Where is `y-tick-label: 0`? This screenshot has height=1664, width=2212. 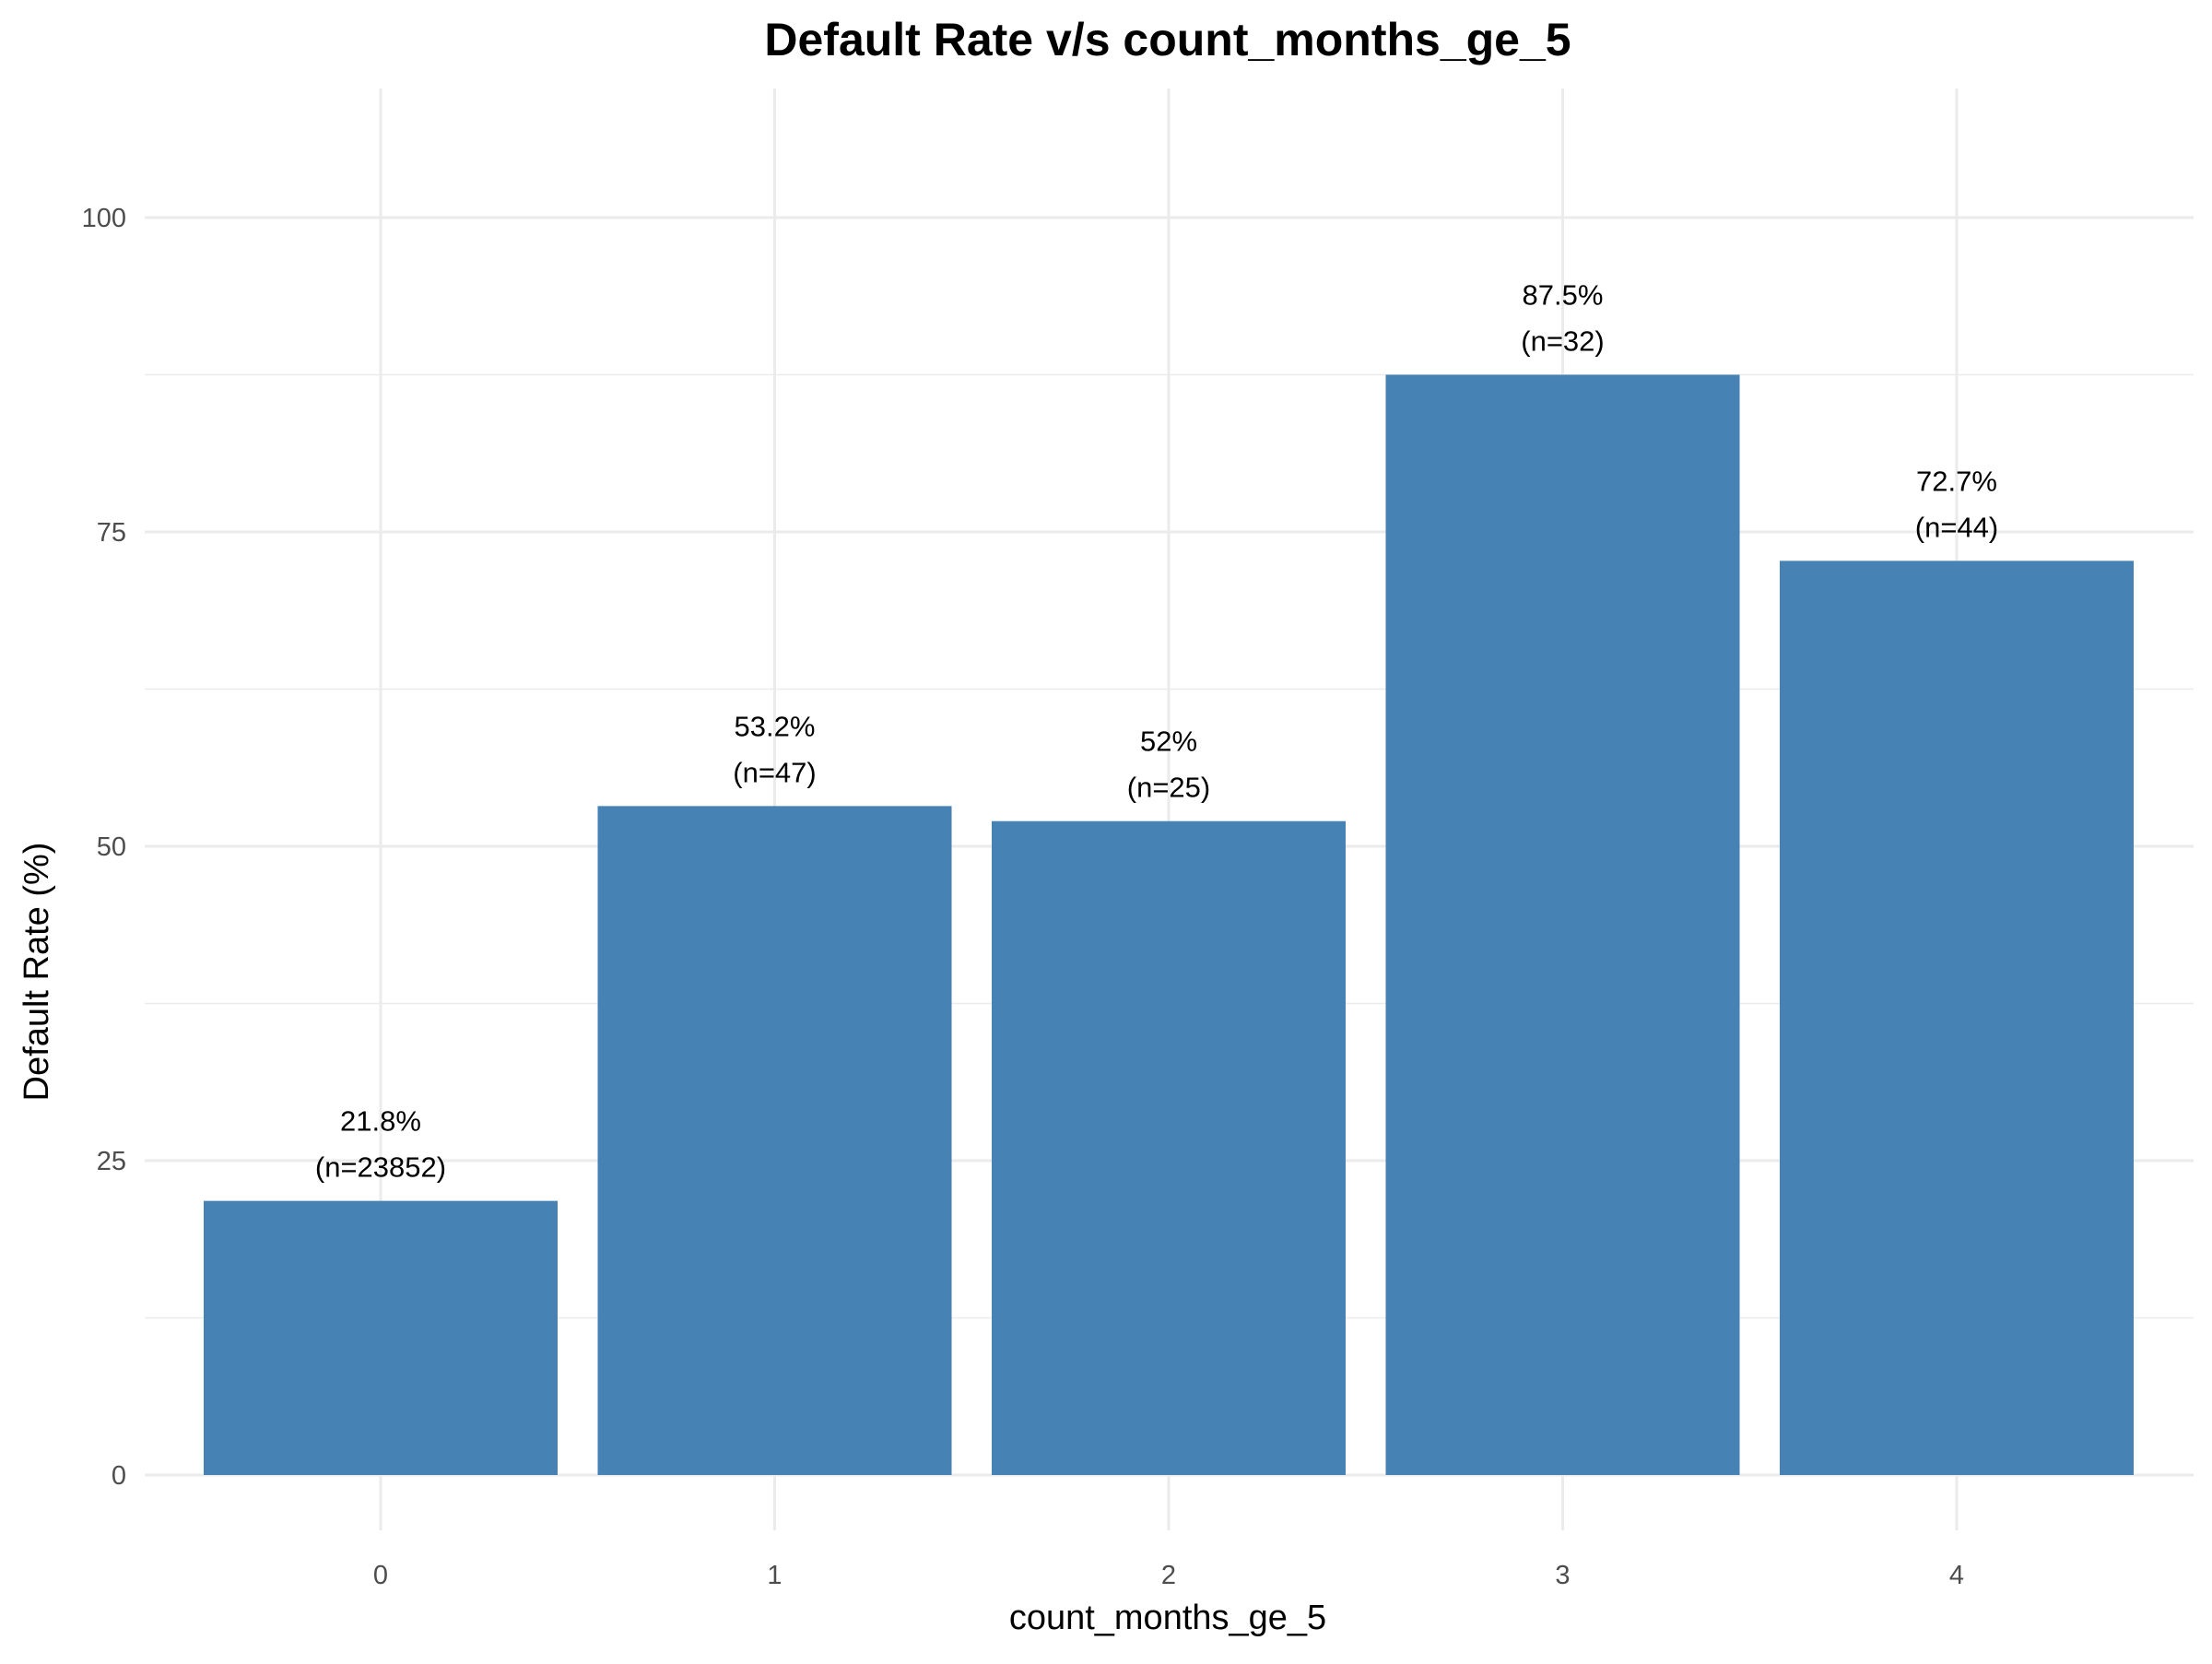
y-tick-label: 0 is located at coordinates (119, 1476).